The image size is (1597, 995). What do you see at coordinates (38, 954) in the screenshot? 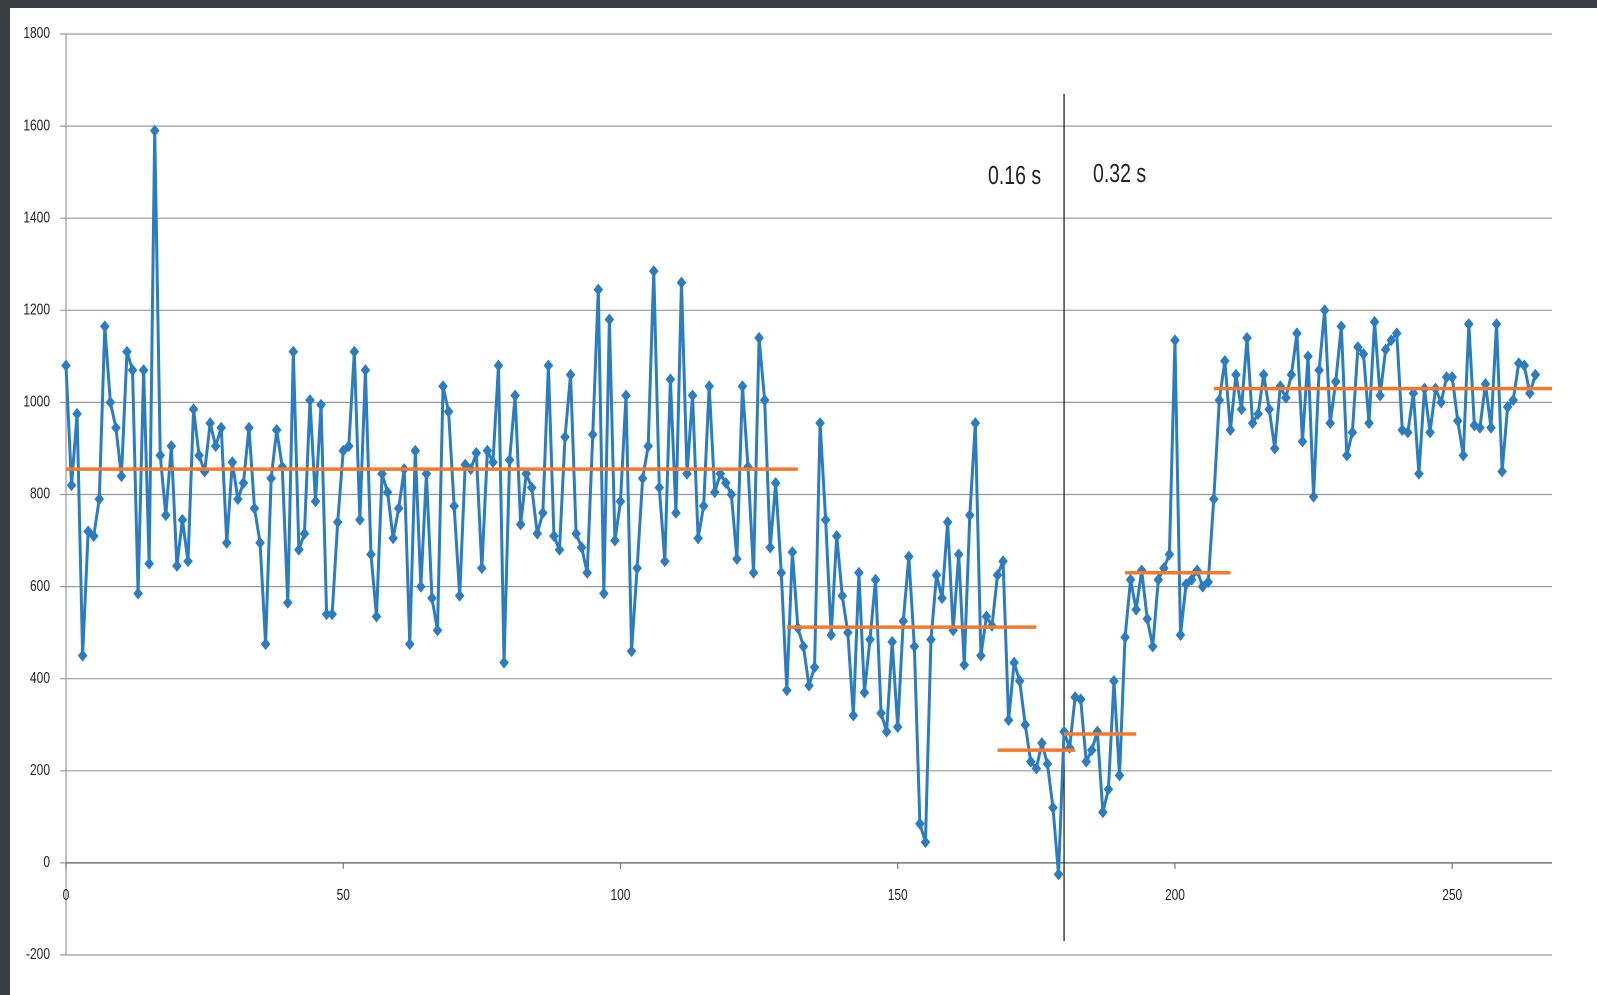
I see `y-tick-label: -200` at bounding box center [38, 954].